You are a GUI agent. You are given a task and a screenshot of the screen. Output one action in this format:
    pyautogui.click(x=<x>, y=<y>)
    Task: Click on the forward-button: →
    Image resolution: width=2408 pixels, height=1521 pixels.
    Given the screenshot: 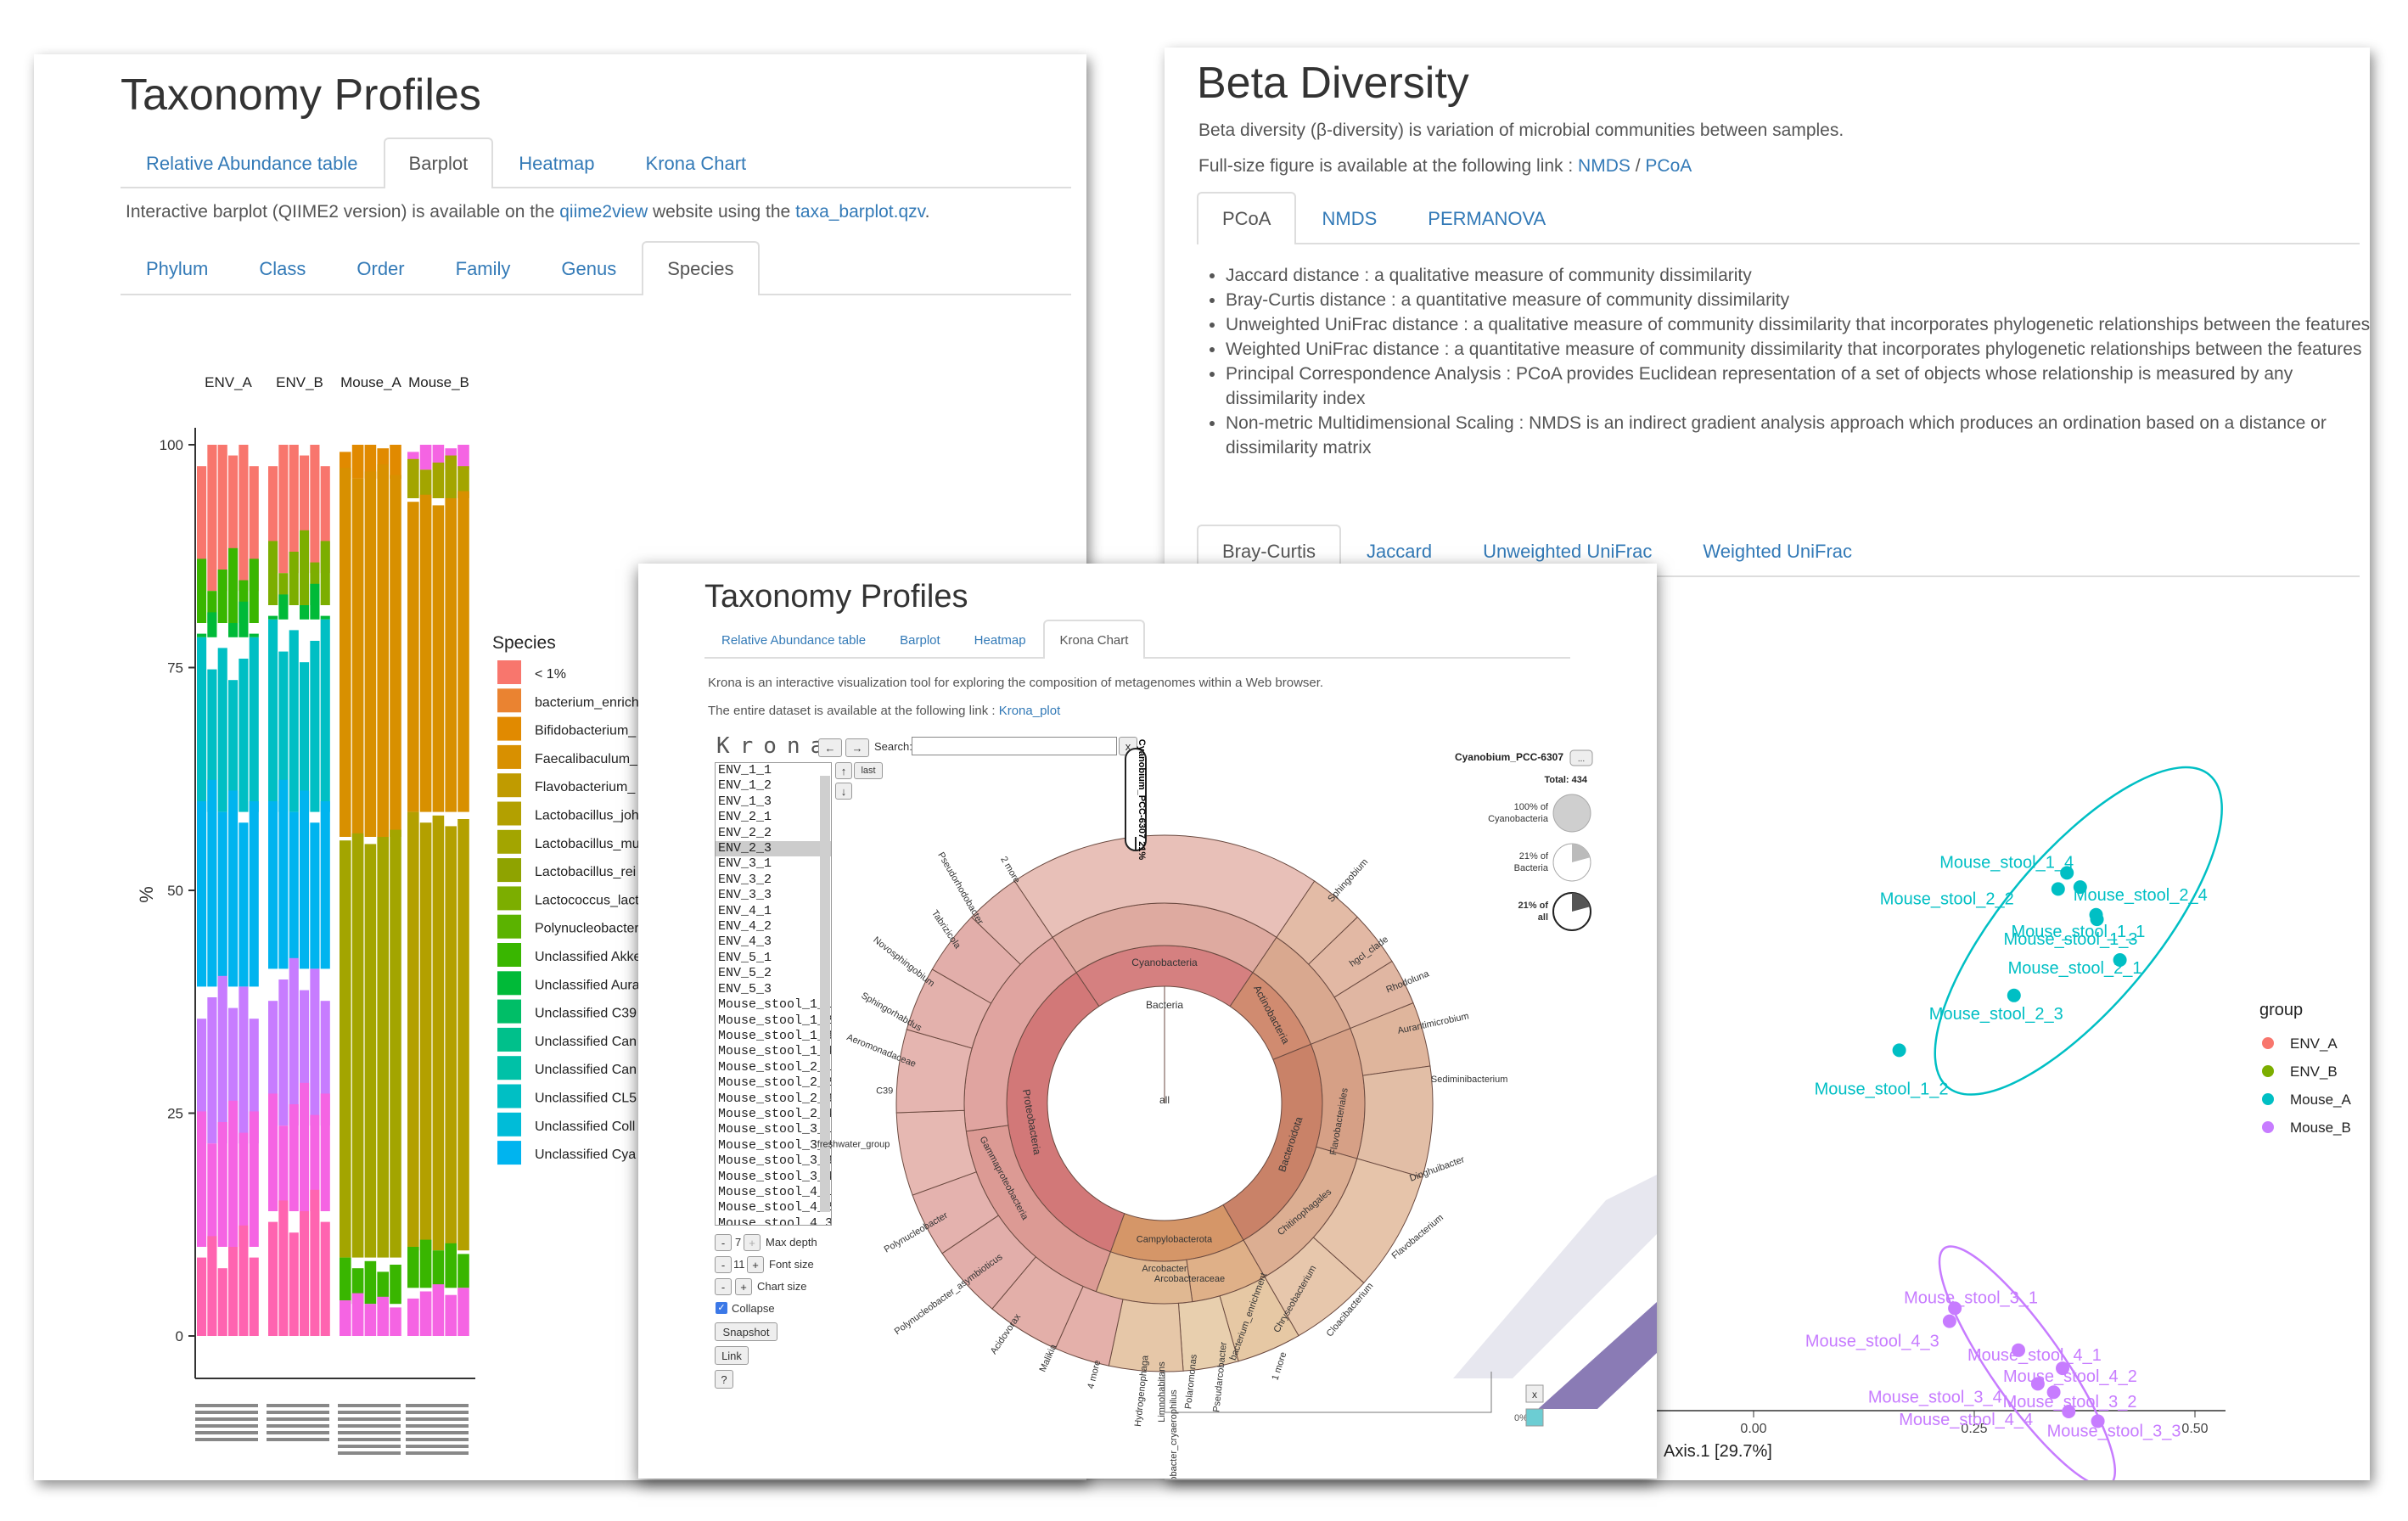 What is the action you would take?
    pyautogui.click(x=857, y=747)
    